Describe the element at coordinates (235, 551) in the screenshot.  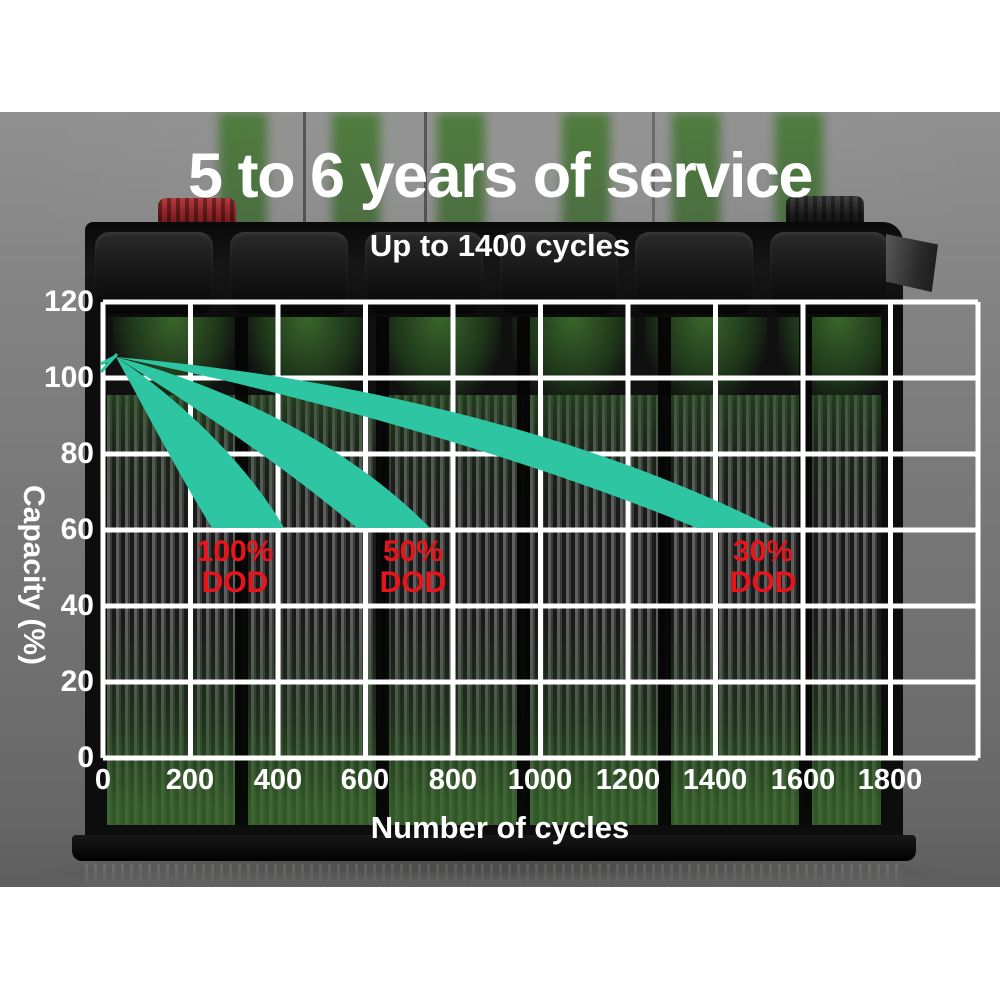
I see `annotation-percent: 100%` at that location.